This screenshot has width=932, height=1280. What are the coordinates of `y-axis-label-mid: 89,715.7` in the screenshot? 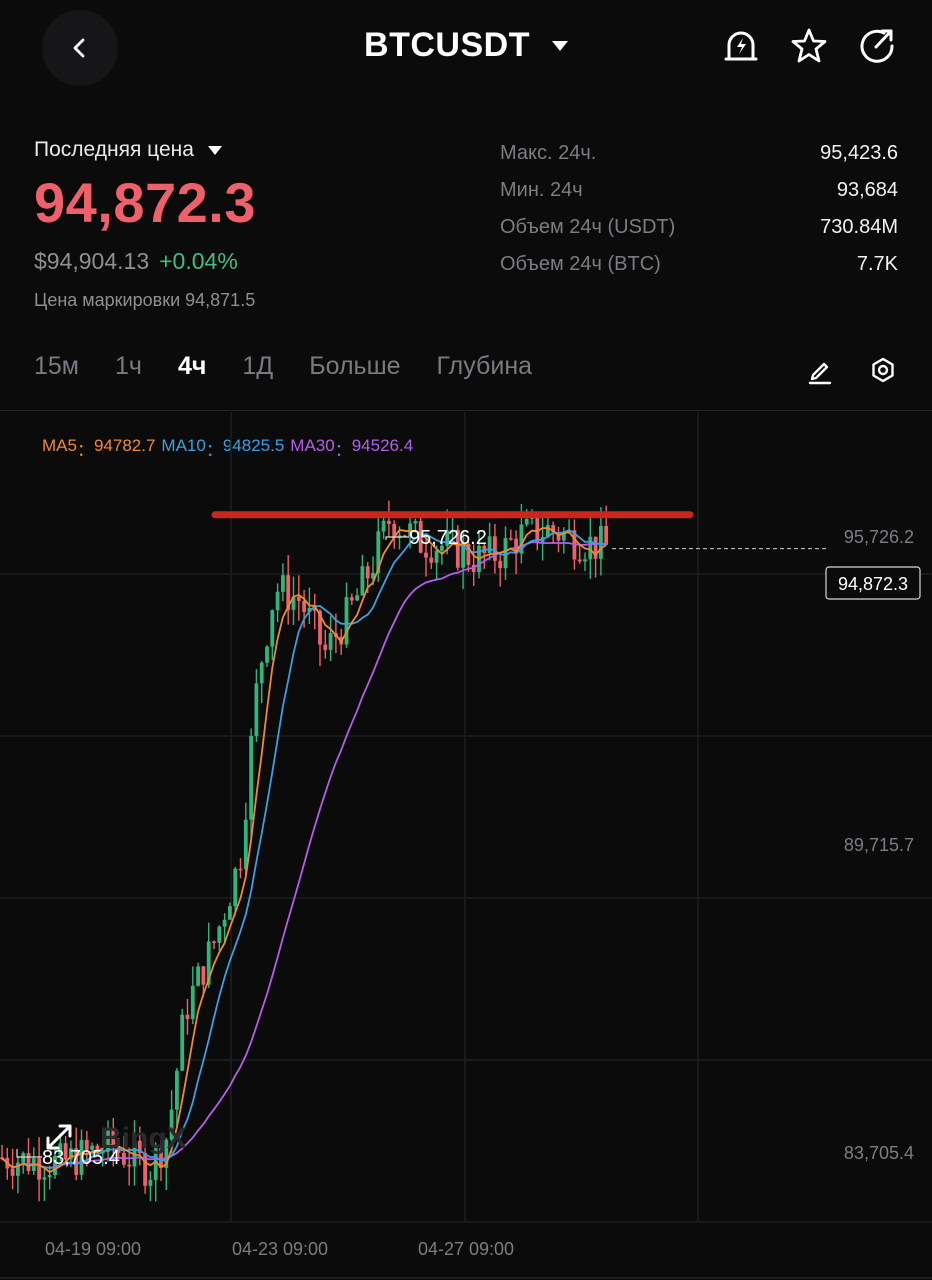 It's located at (879, 845).